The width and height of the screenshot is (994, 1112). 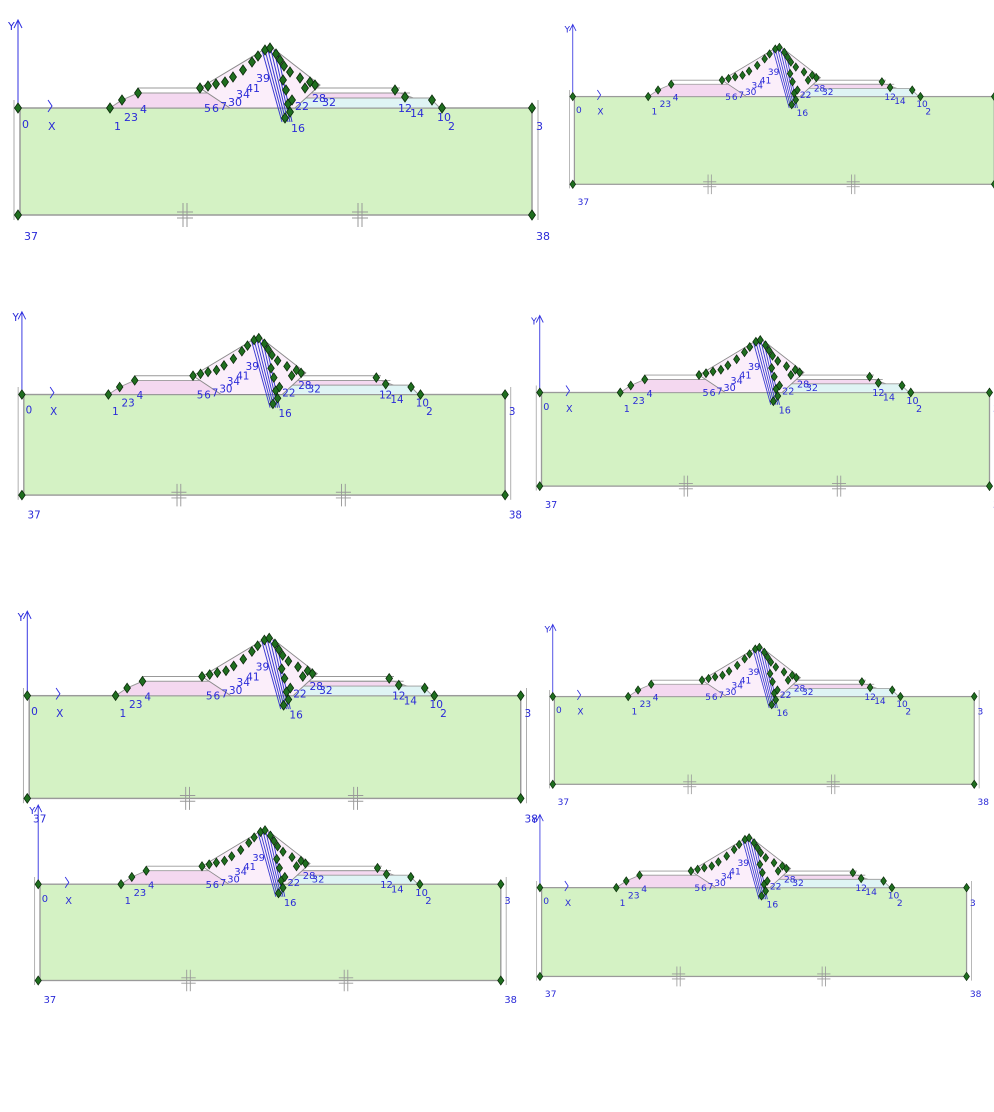 What do you see at coordinates (776, 887) in the screenshot?
I see `node-label: 22` at bounding box center [776, 887].